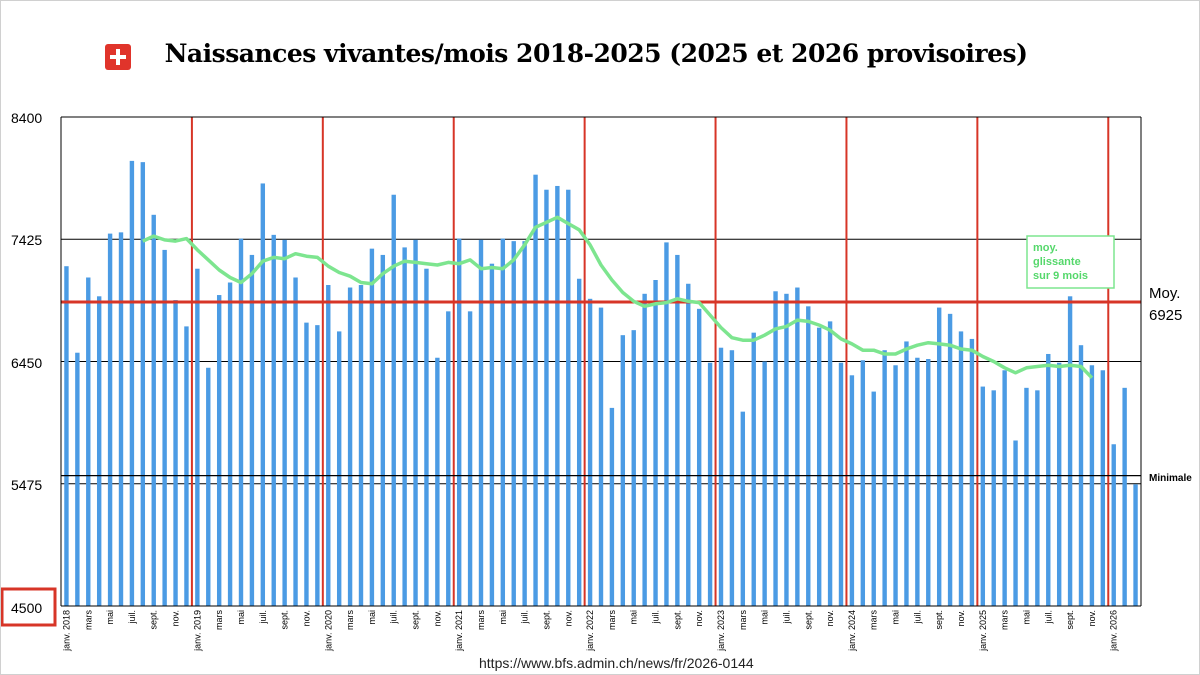 Image resolution: width=1200 pixels, height=675 pixels. Describe the element at coordinates (197, 631) in the screenshot. I see `x-tick-label: janv. 2019` at that location.